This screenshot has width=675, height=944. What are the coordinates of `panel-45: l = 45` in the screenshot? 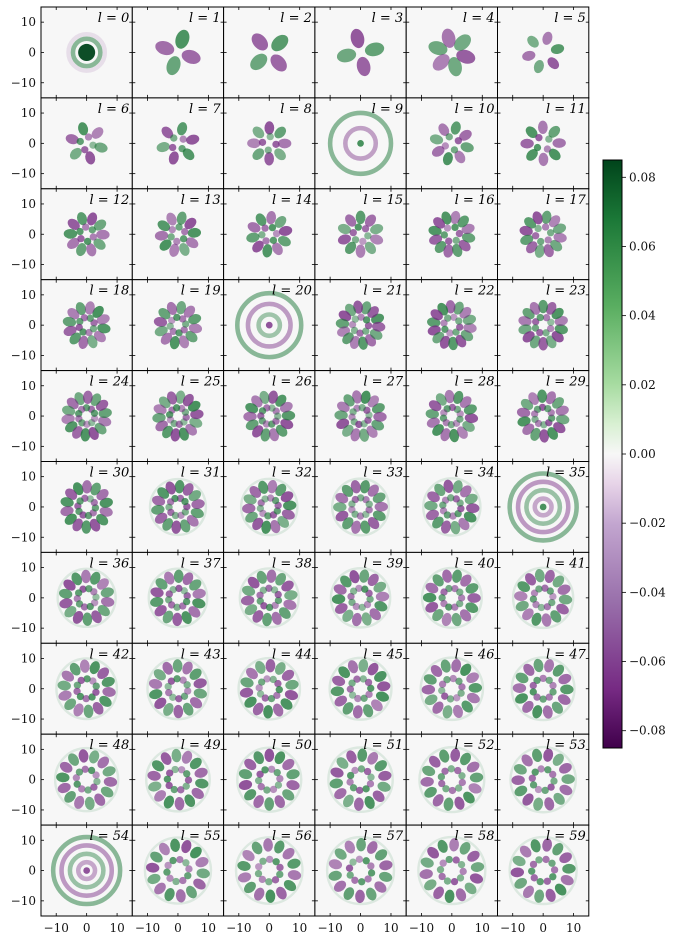 It's located at (360, 688).